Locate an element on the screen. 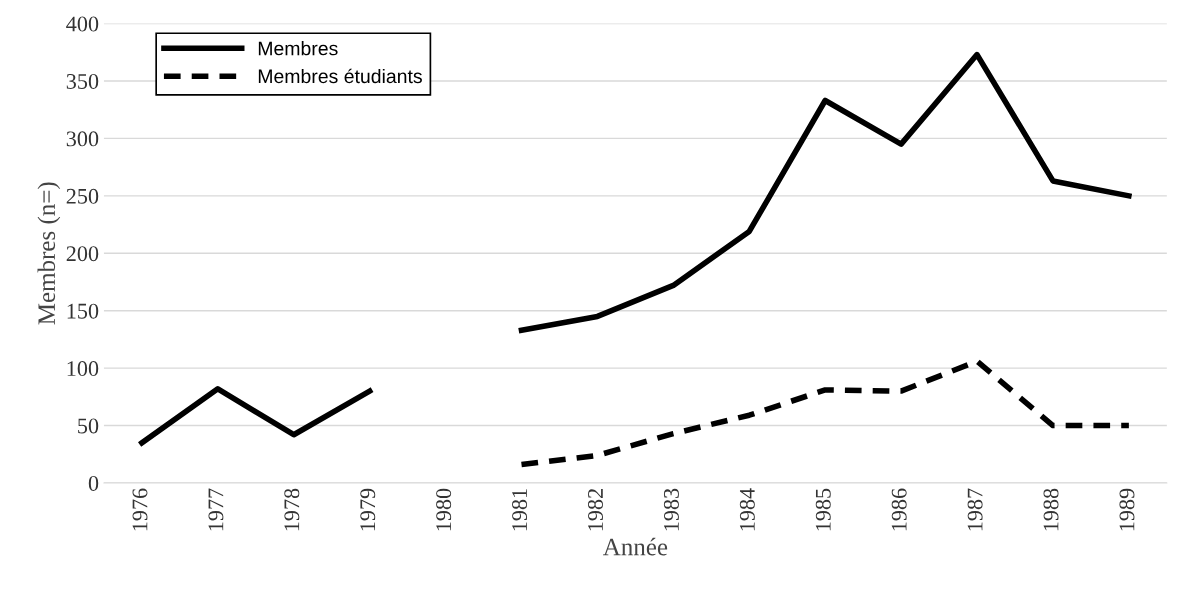  x-tick-label: 1976 is located at coordinates (140, 509).